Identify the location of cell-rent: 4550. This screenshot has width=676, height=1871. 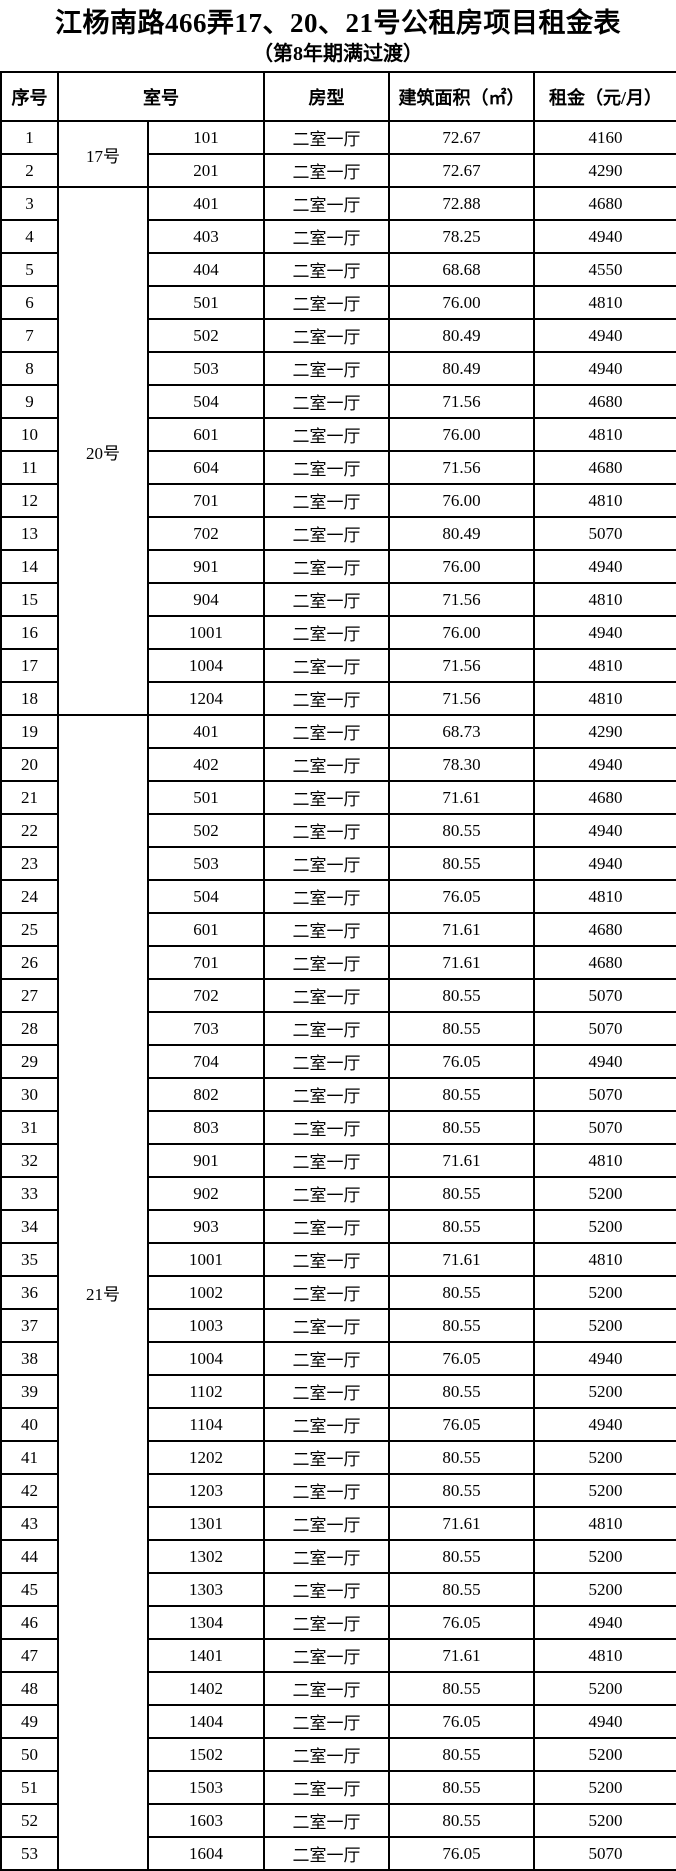
(604, 269).